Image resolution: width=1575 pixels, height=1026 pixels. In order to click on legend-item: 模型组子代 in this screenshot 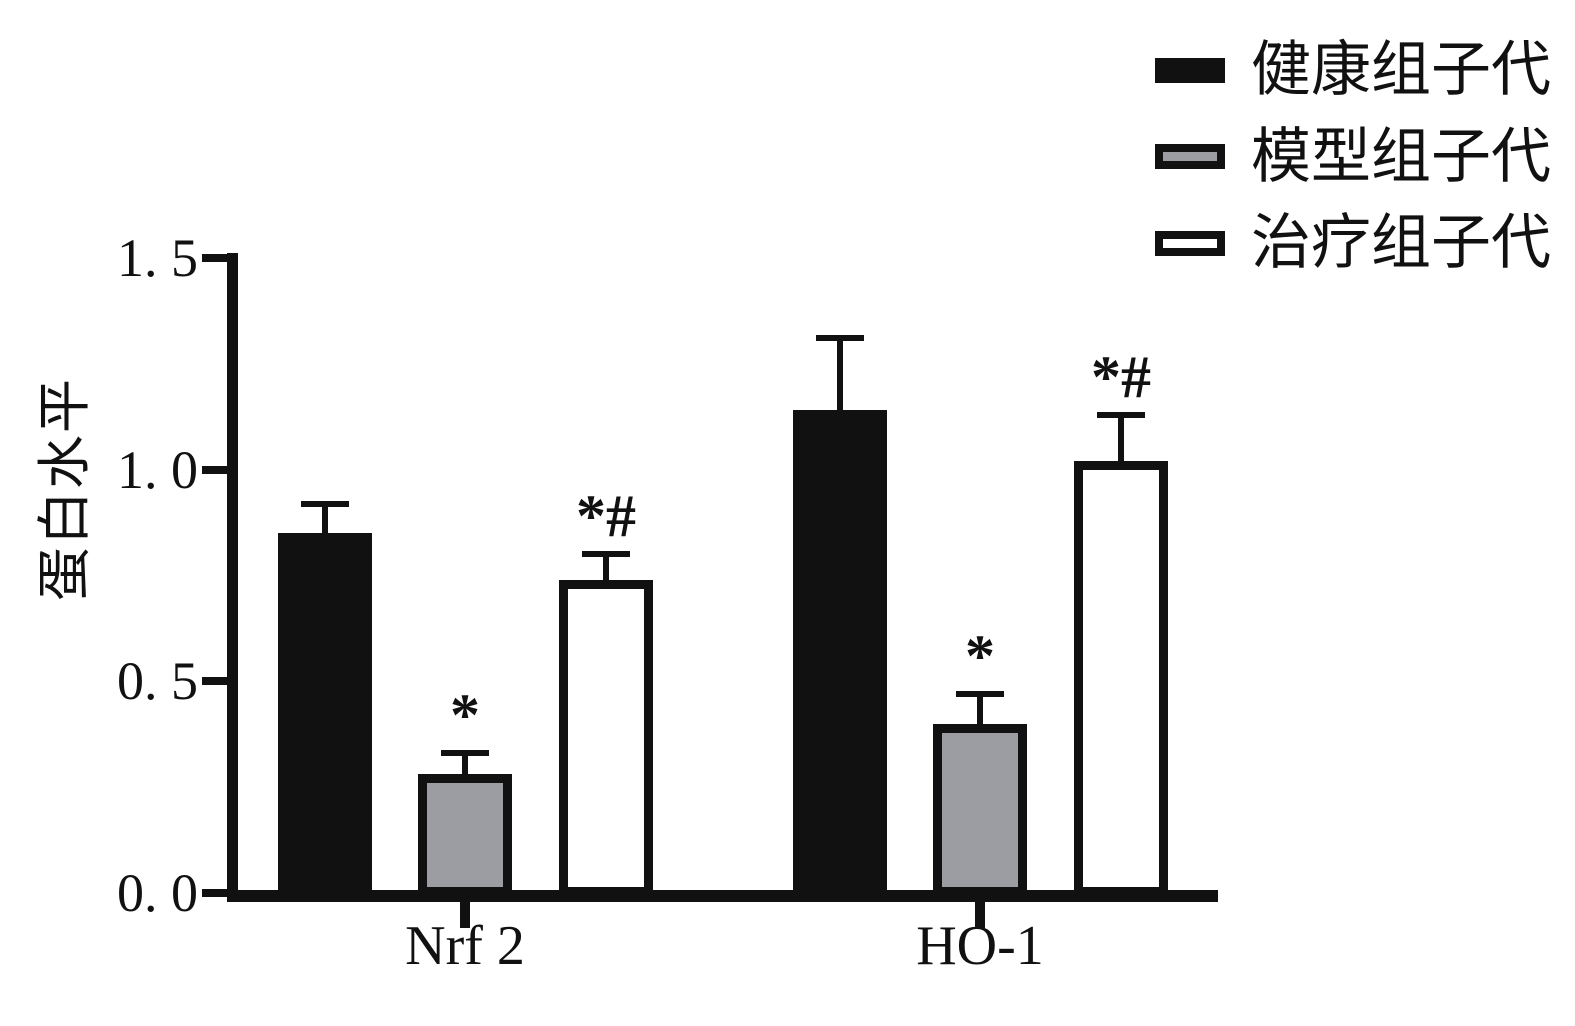, I will do `click(1353, 157)`.